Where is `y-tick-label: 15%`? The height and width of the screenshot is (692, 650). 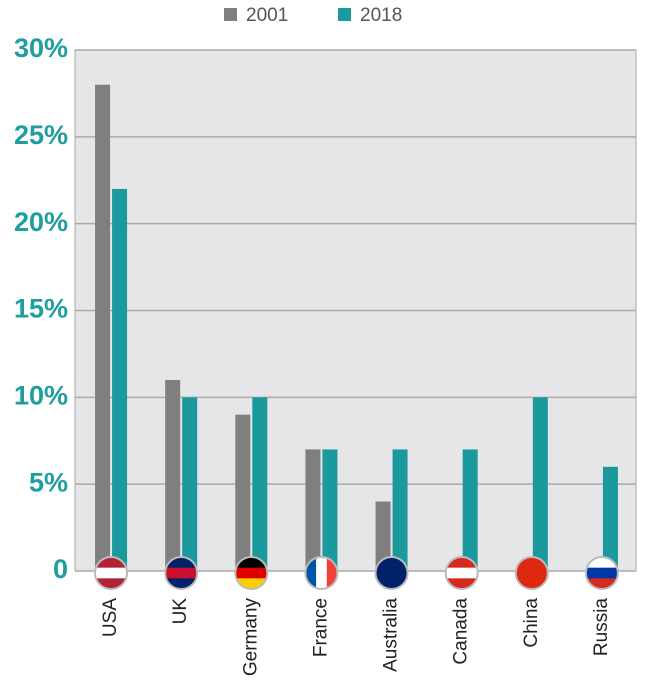
y-tick-label: 15% is located at coordinates (41, 309).